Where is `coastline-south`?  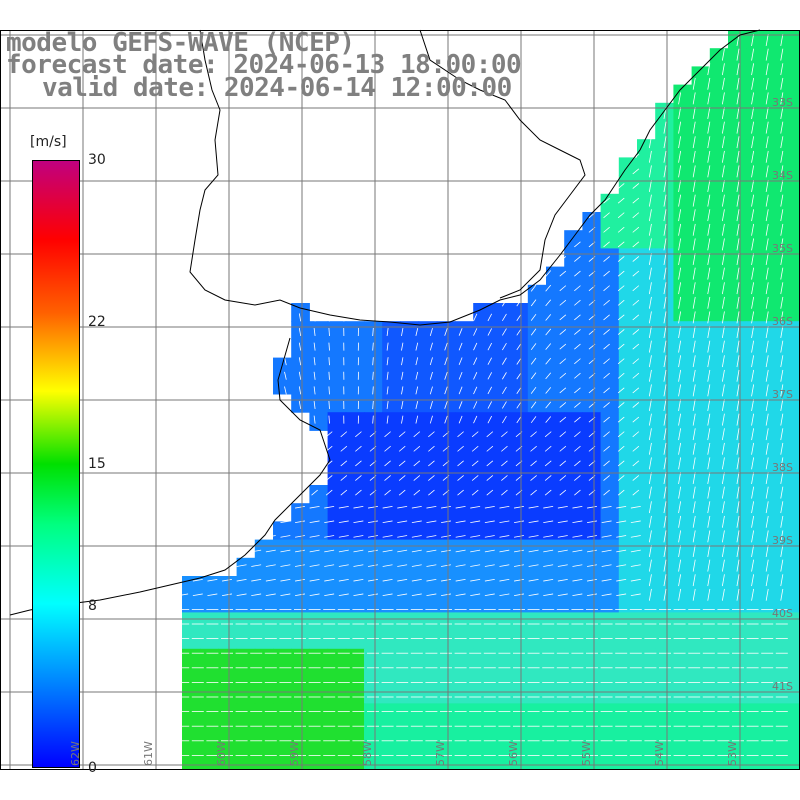
coastline-south is located at coordinates (170, 476).